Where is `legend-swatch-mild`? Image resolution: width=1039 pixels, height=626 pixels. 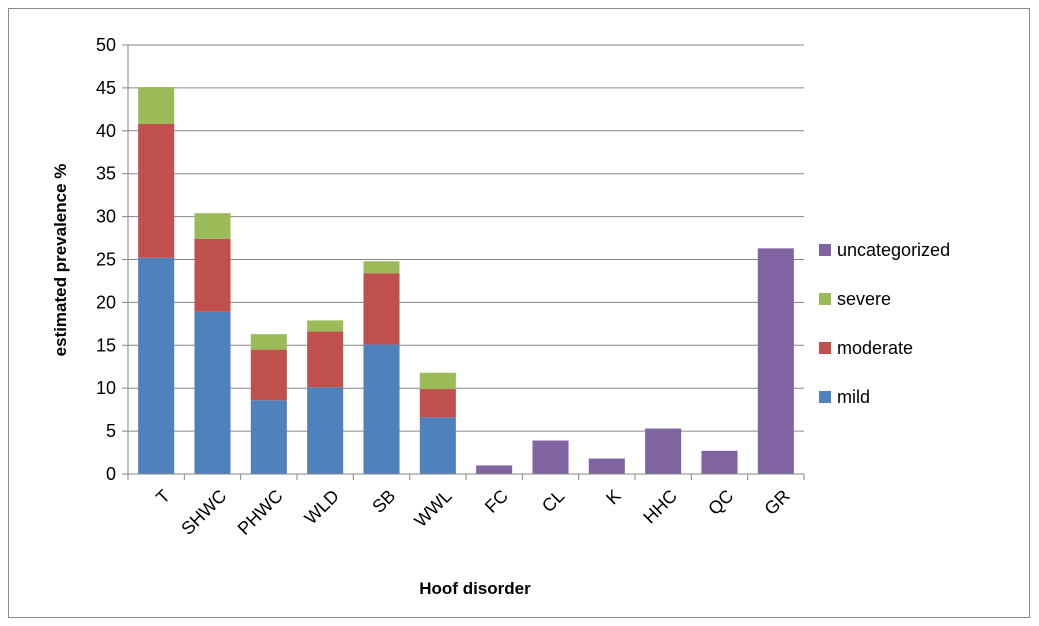
legend-swatch-mild is located at coordinates (825, 397).